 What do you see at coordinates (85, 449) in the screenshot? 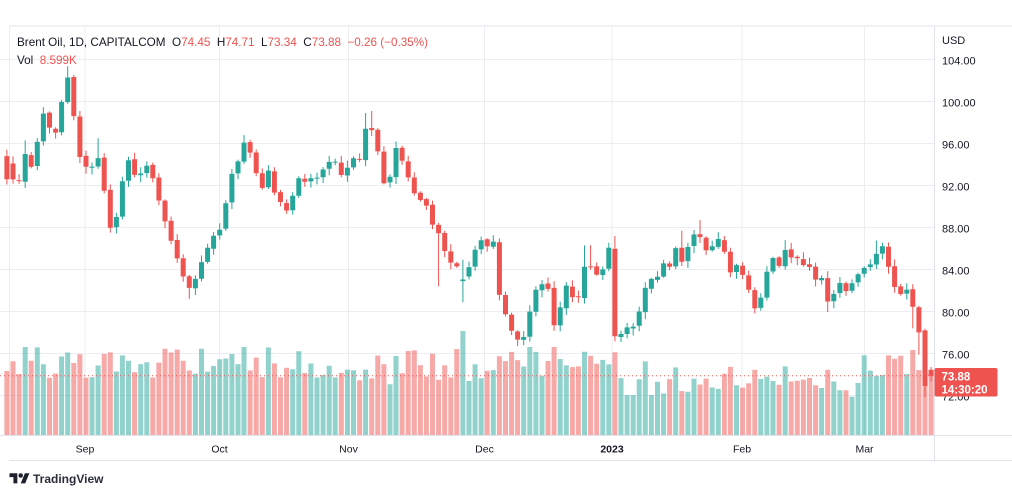
I see `svg-text: Sep` at bounding box center [85, 449].